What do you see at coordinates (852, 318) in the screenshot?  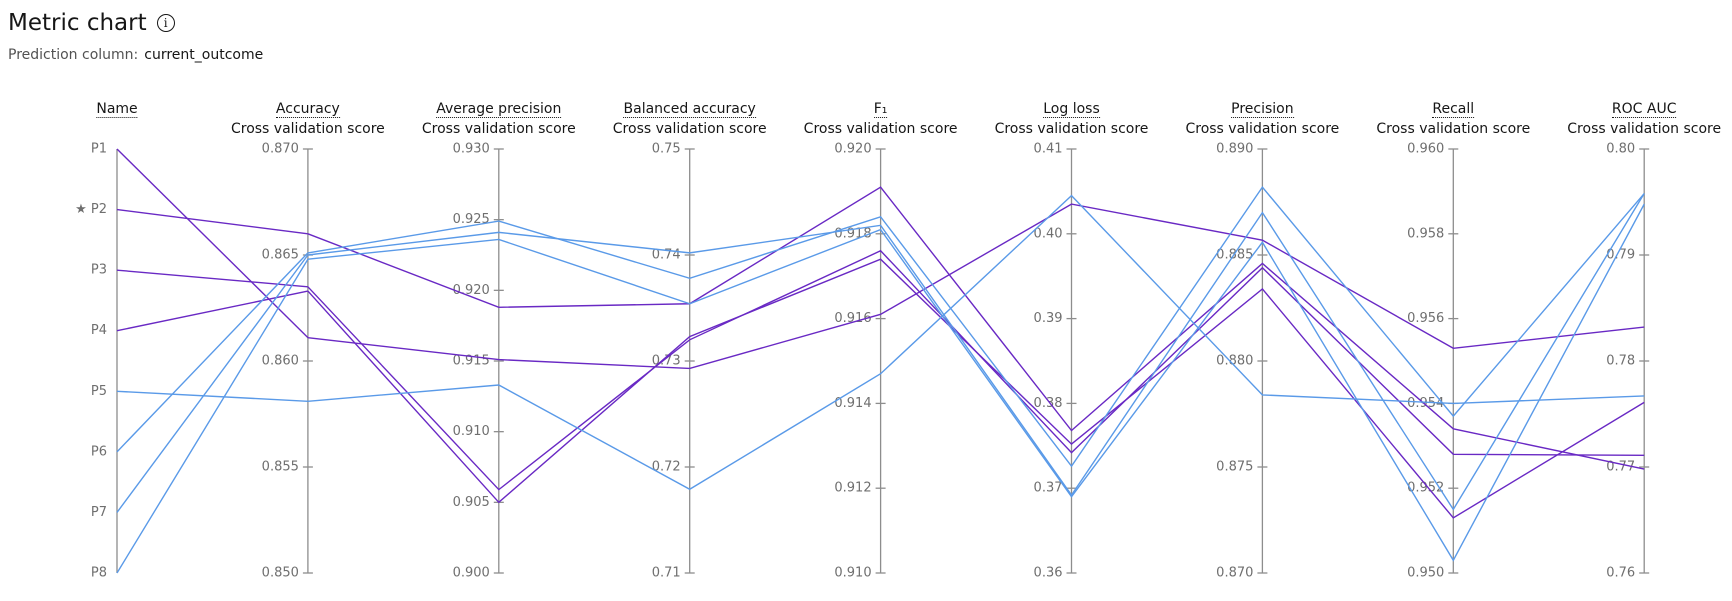 I see `y-tick-label: 0.916` at bounding box center [852, 318].